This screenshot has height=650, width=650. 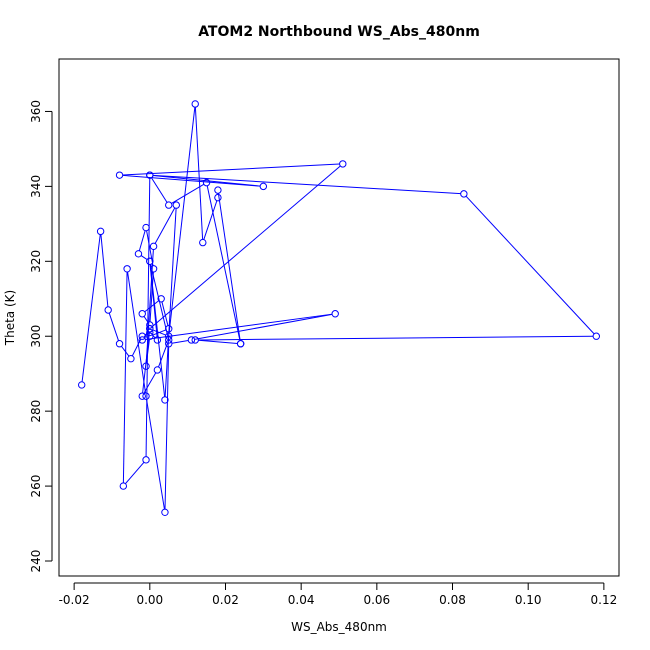 I want to click on x-tick-label: 0.10, so click(x=528, y=600).